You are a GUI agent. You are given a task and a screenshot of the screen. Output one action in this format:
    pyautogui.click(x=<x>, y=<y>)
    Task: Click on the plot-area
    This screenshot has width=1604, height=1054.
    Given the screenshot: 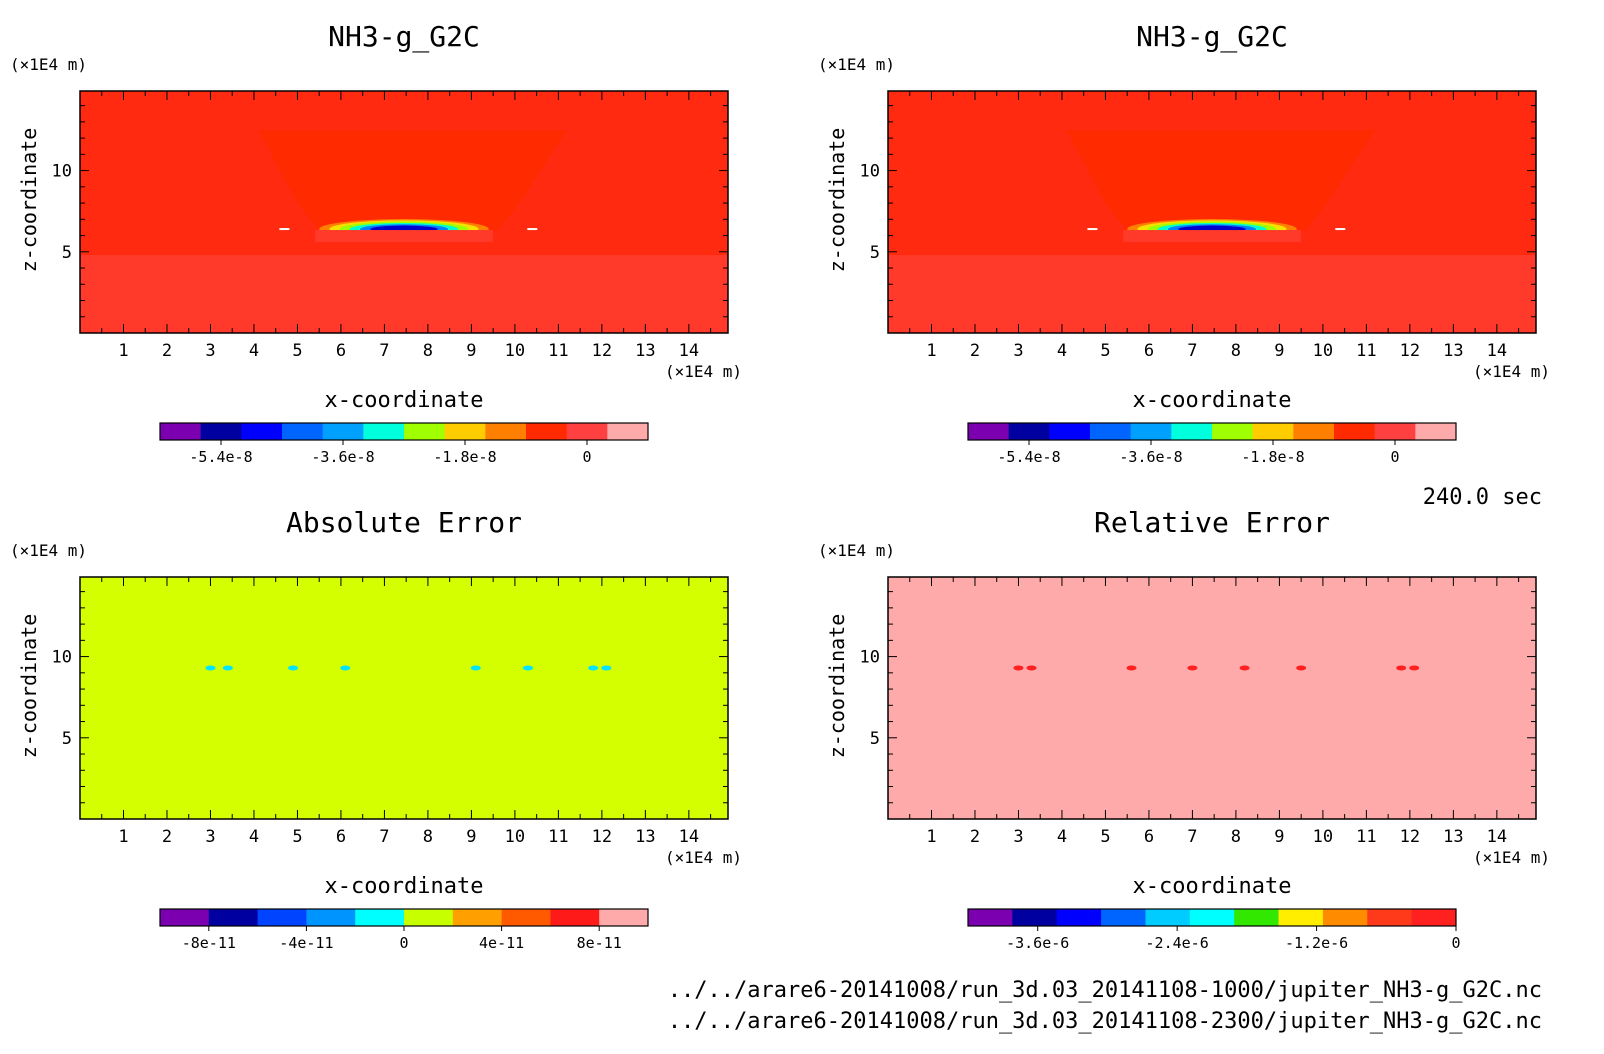 What is the action you would take?
    pyautogui.click(x=404, y=212)
    